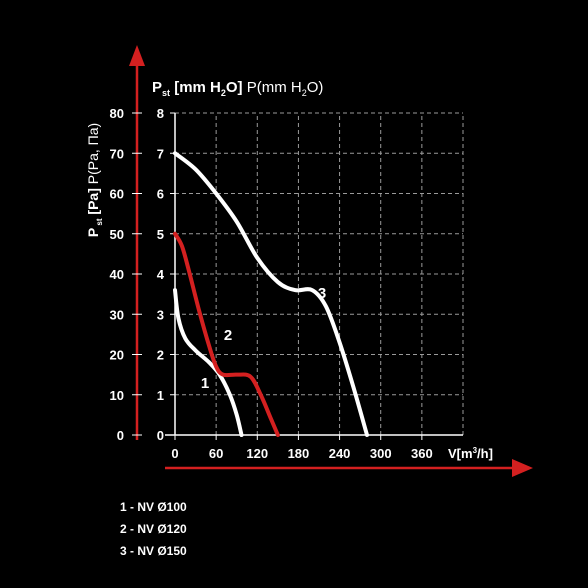  What do you see at coordinates (153, 507) in the screenshot?
I see `legend-item-1: 1 - NV Ø100` at bounding box center [153, 507].